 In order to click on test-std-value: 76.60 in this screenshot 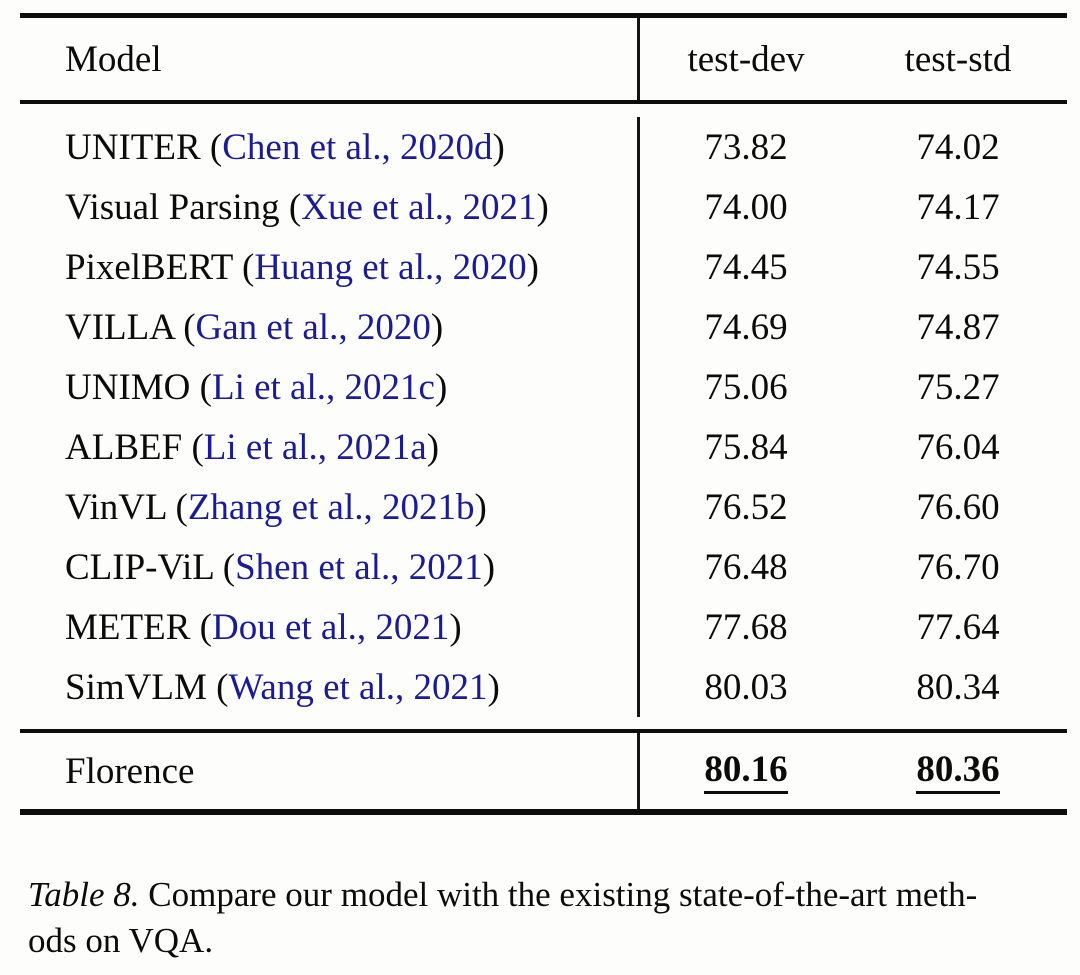, I will do `click(958, 507)`.